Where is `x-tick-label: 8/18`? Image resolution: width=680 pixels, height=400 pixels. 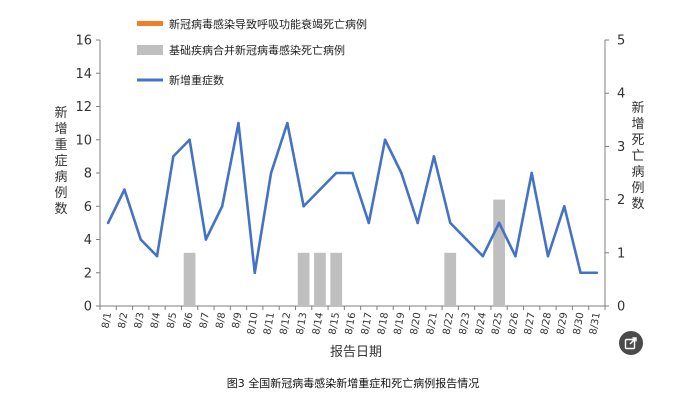 x-tick-label: 8/18 is located at coordinates (383, 324).